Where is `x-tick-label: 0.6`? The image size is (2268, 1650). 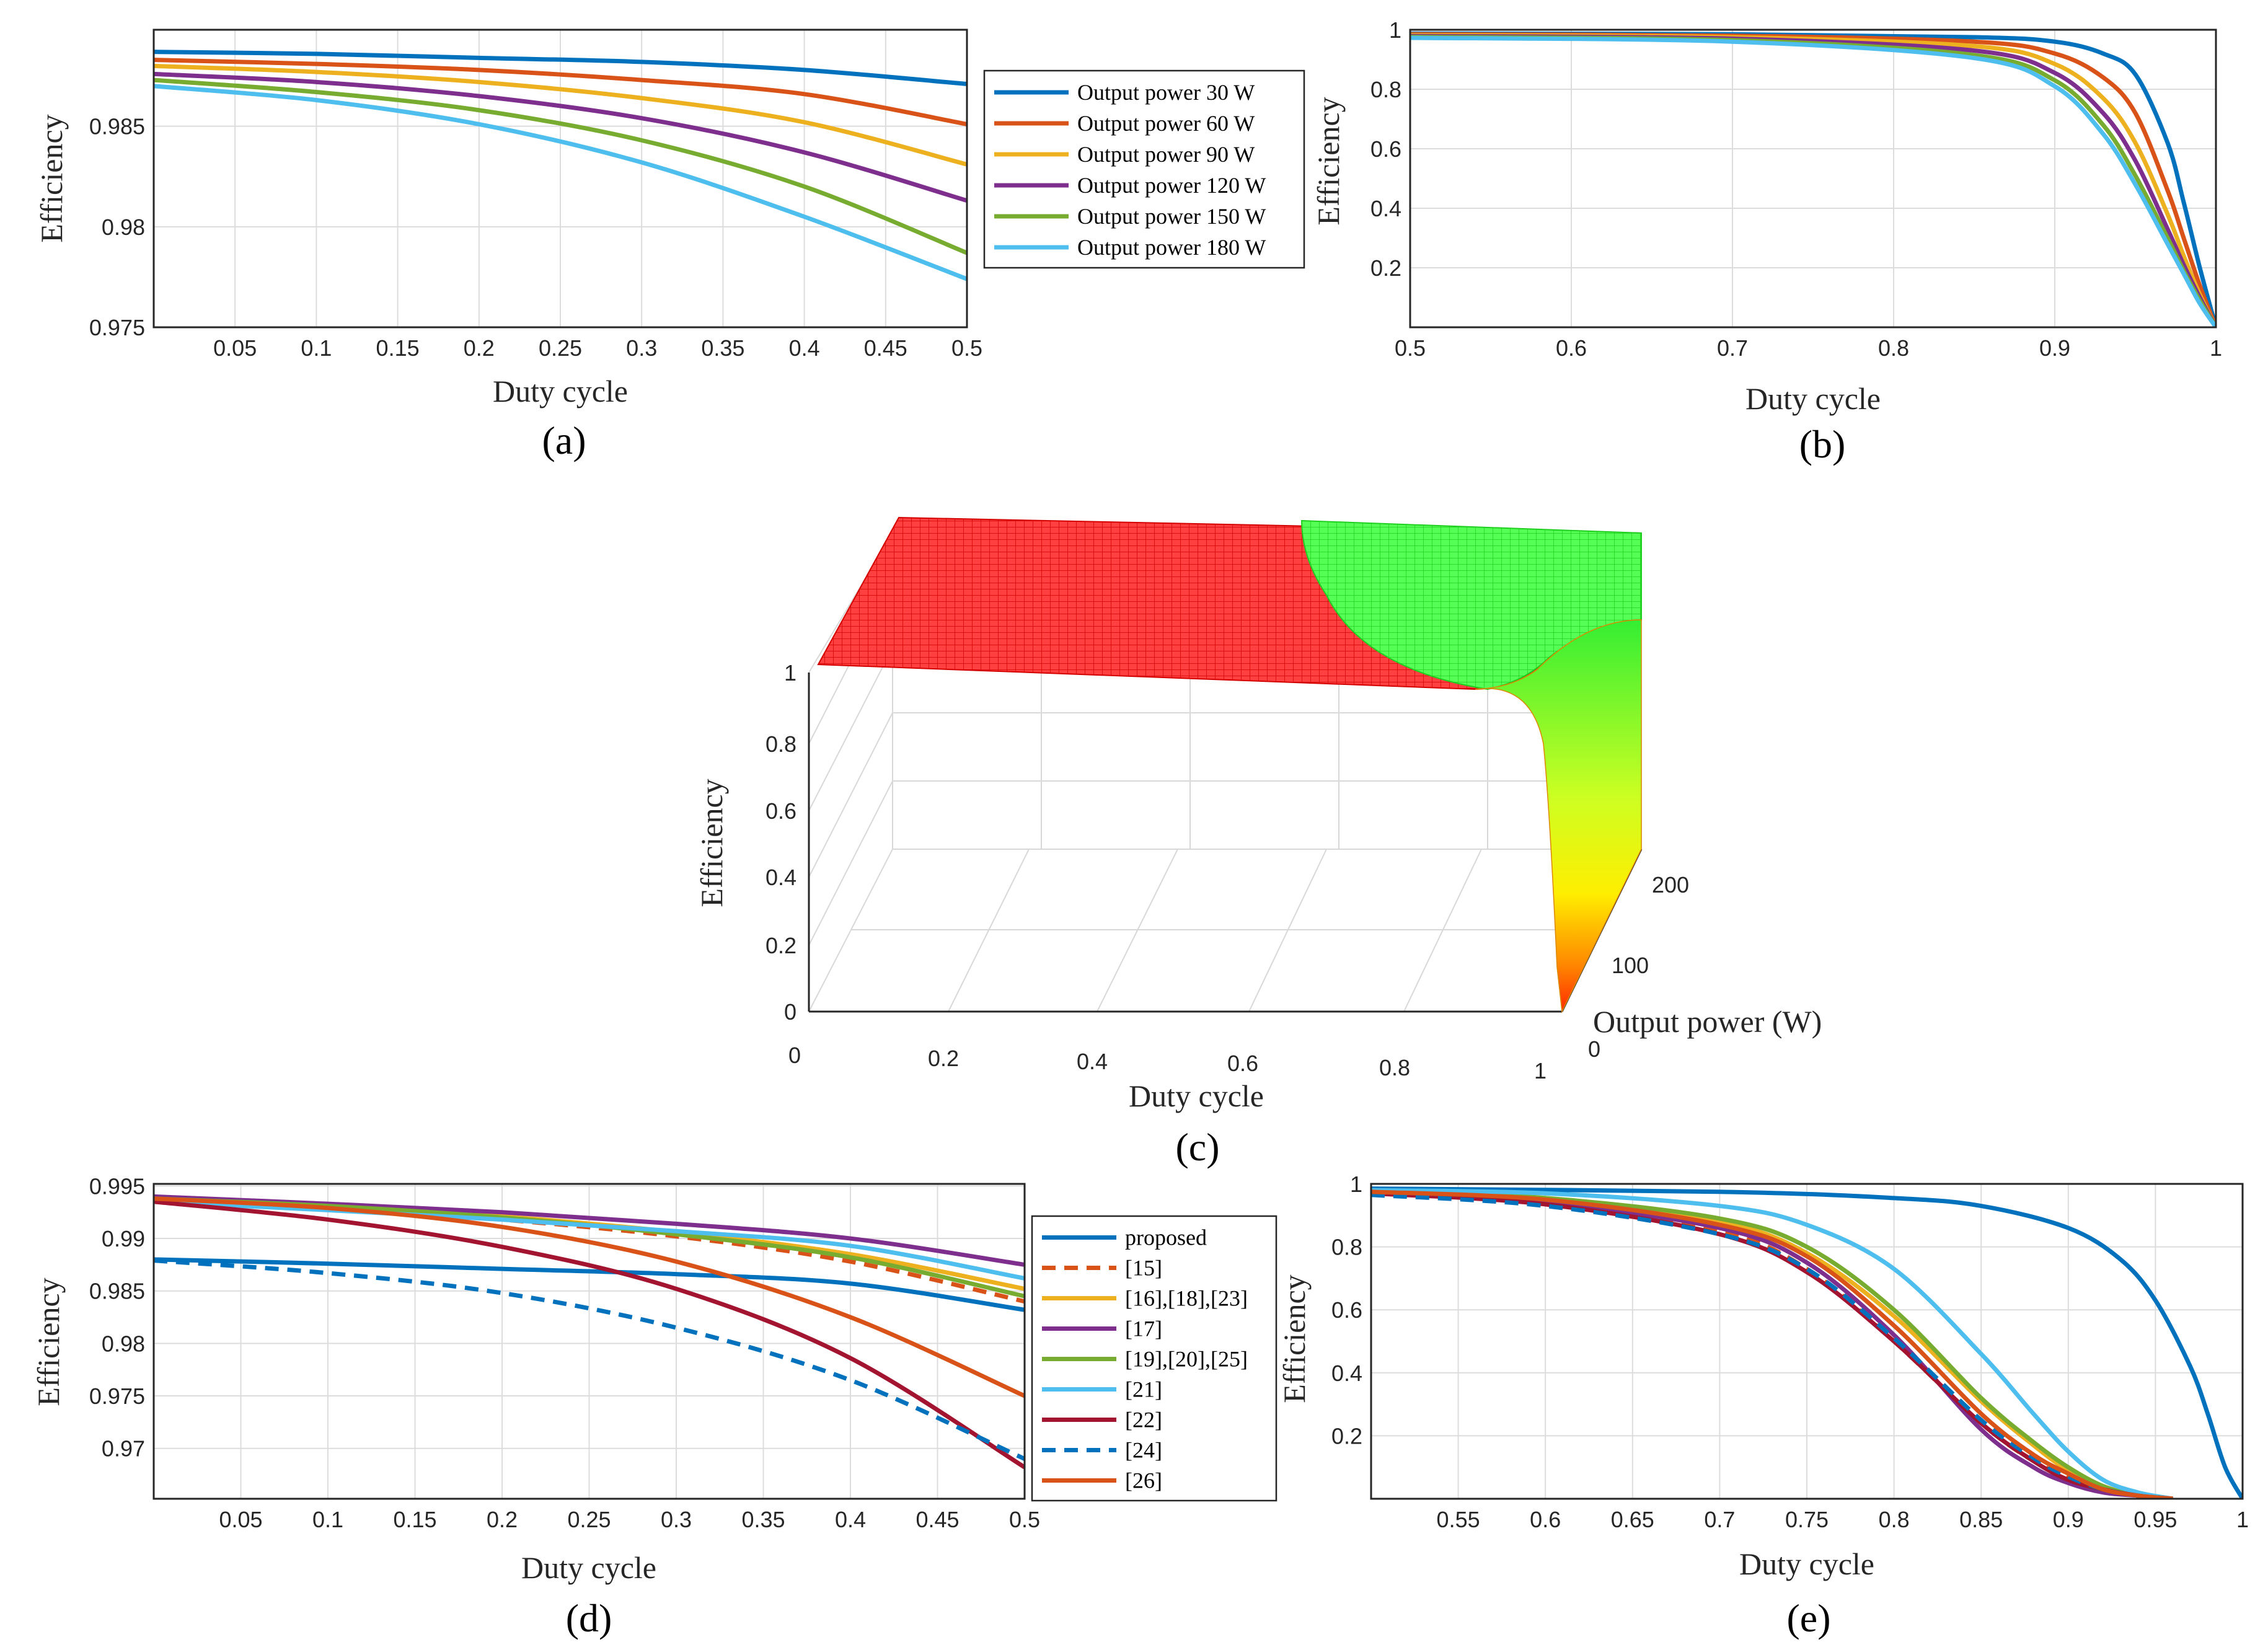
x-tick-label: 0.6 is located at coordinates (1545, 1520).